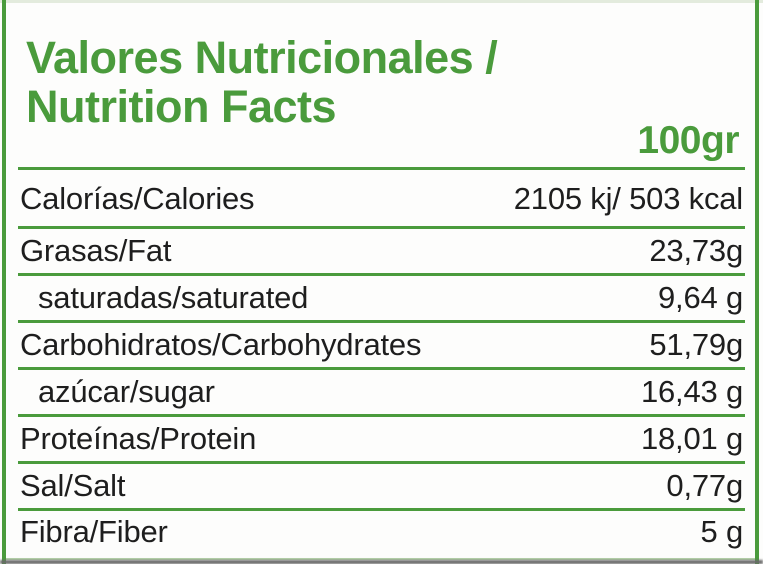  Describe the element at coordinates (173, 298) in the screenshot. I see `nutrient-name: saturadas/saturated` at that location.